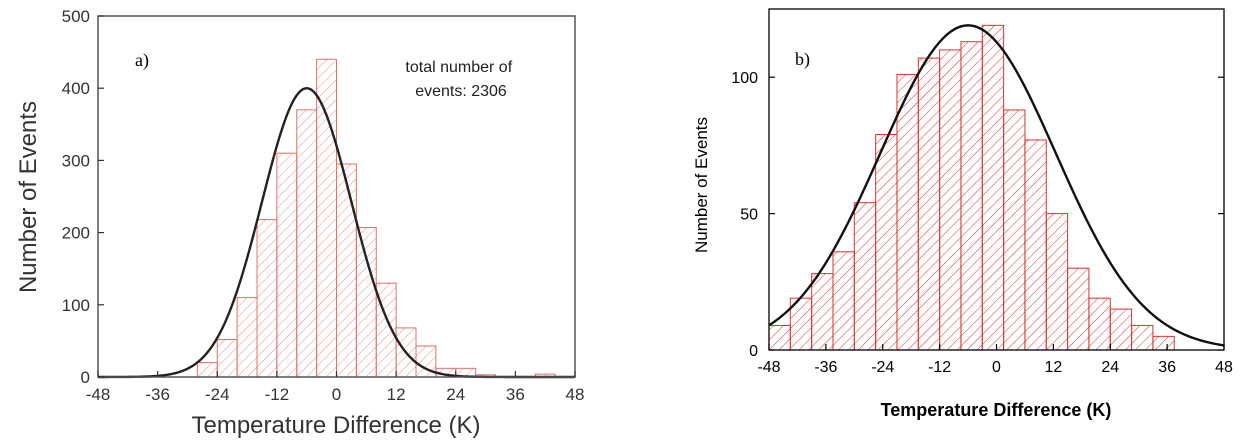 The width and height of the screenshot is (1247, 442). I want to click on panel-a-label: a), so click(142, 60).